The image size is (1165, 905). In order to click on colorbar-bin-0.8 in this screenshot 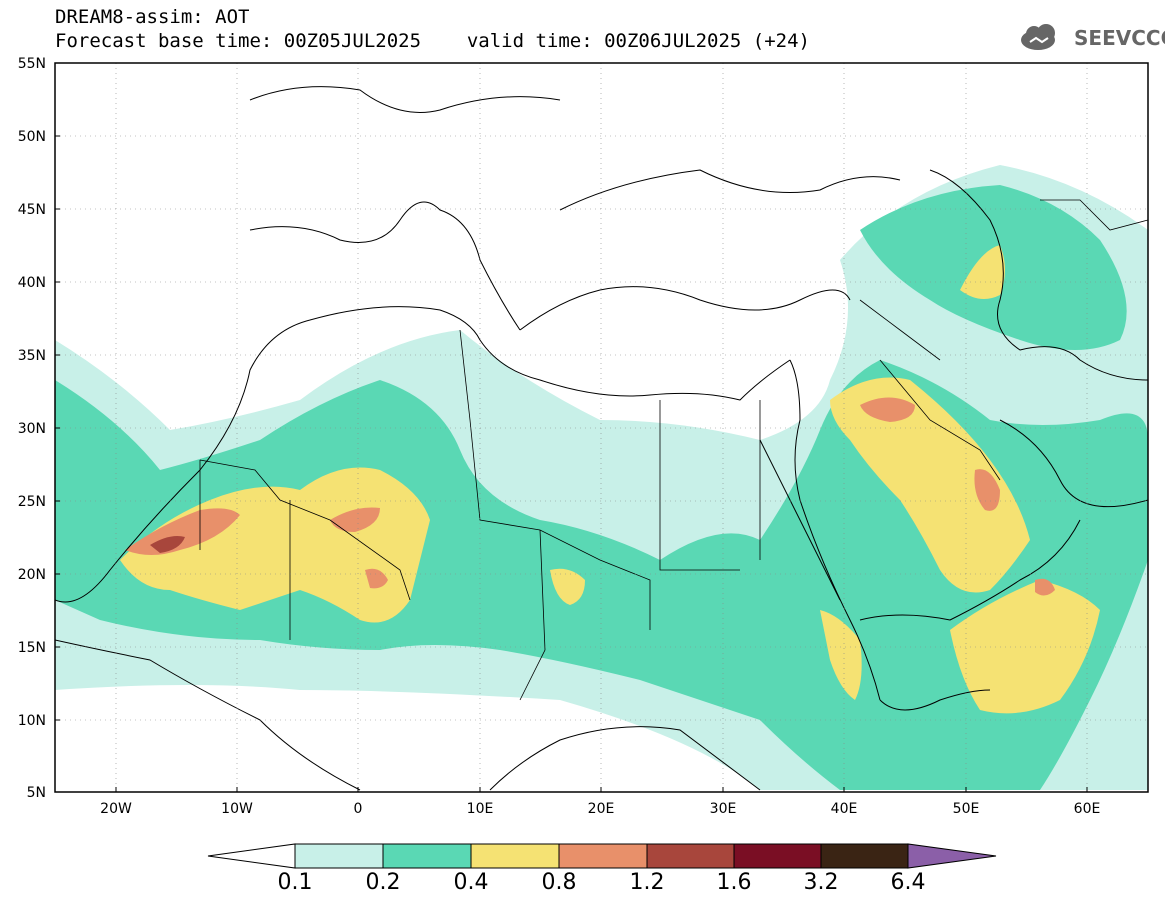, I will do `click(603, 856)`.